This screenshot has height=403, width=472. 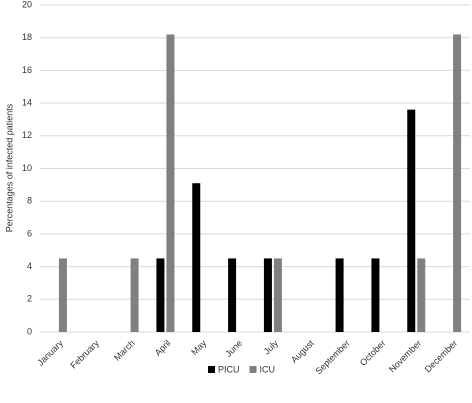 I want to click on x-tick-label: August, so click(x=302, y=351).